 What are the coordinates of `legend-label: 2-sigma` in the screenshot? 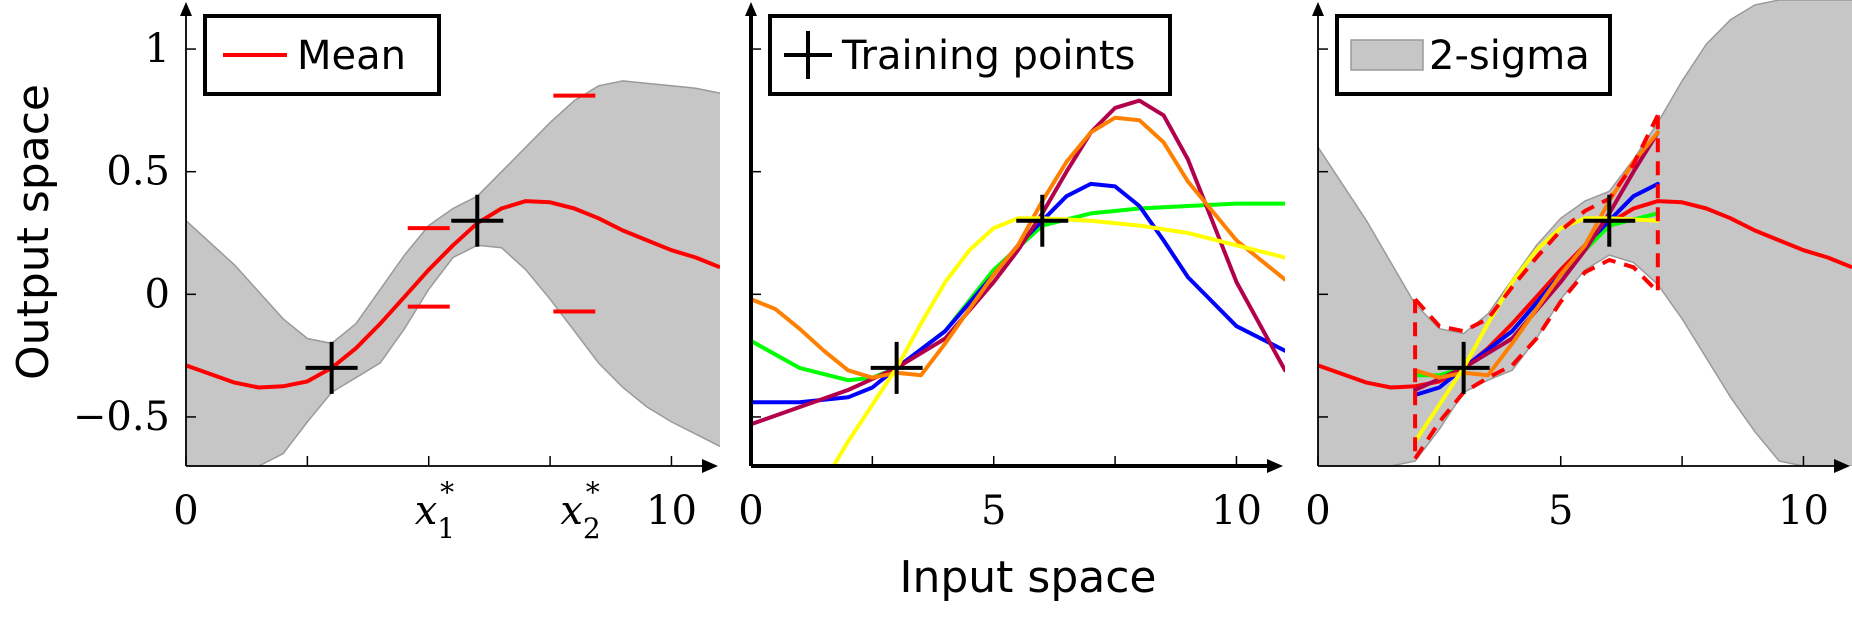 It's located at (1509, 56).